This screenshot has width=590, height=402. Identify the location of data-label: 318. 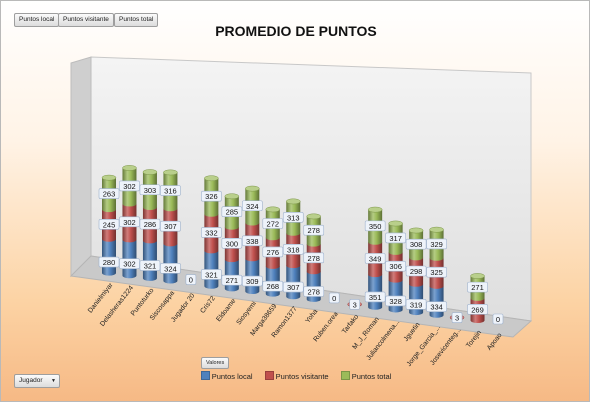
(293, 249).